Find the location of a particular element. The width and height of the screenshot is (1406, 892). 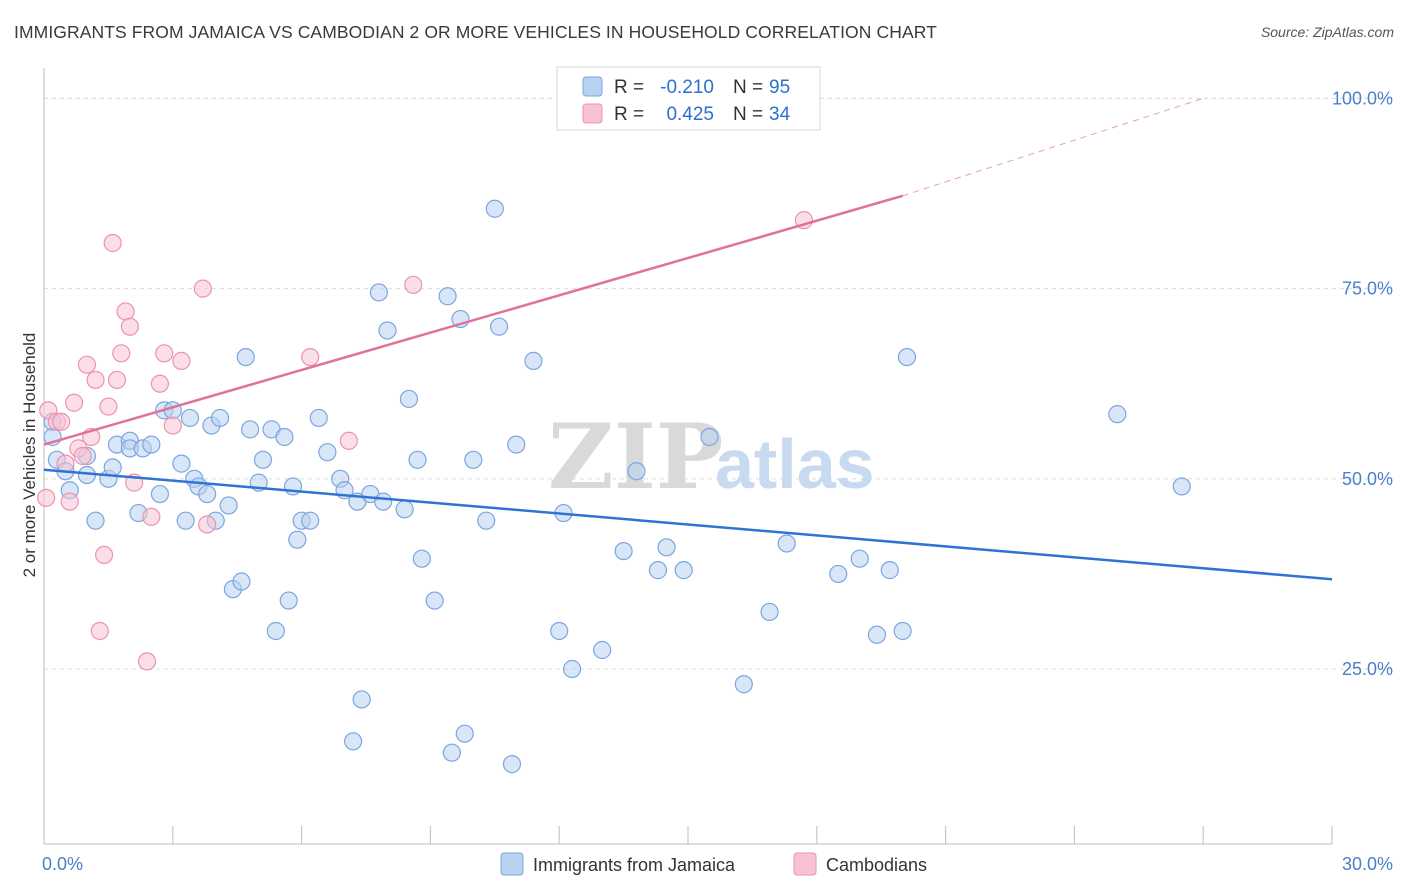

legend-n-label-1: N = is located at coordinates (748, 87).